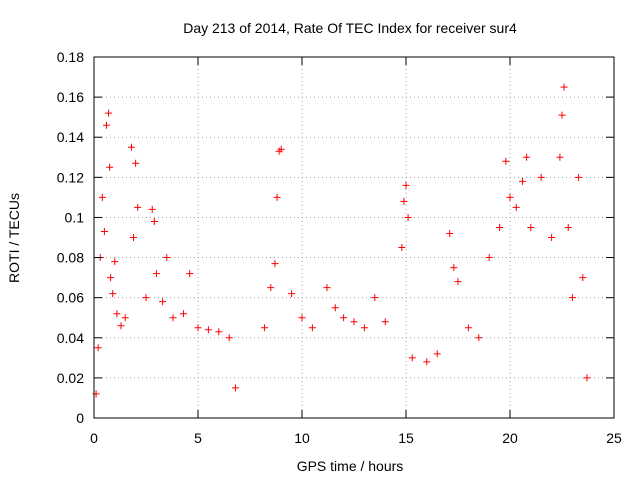 Image resolution: width=640 pixels, height=480 pixels. Describe the element at coordinates (70, 298) in the screenshot. I see `y-tick-label: 0.06` at that location.